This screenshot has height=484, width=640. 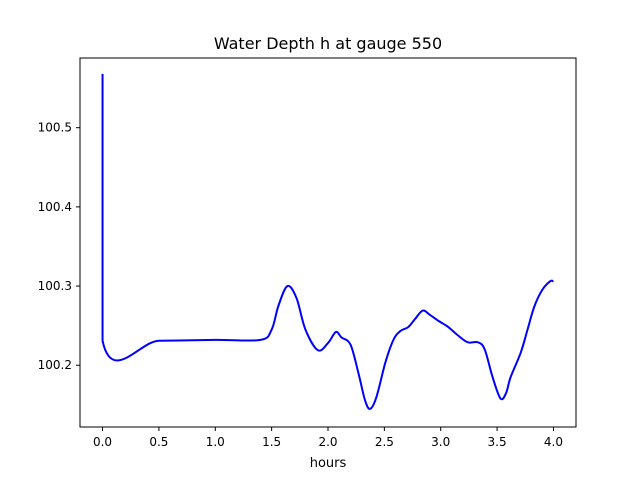 What do you see at coordinates (328, 43) in the screenshot?
I see `chart-title: Water Depth h at gauge 550` at bounding box center [328, 43].